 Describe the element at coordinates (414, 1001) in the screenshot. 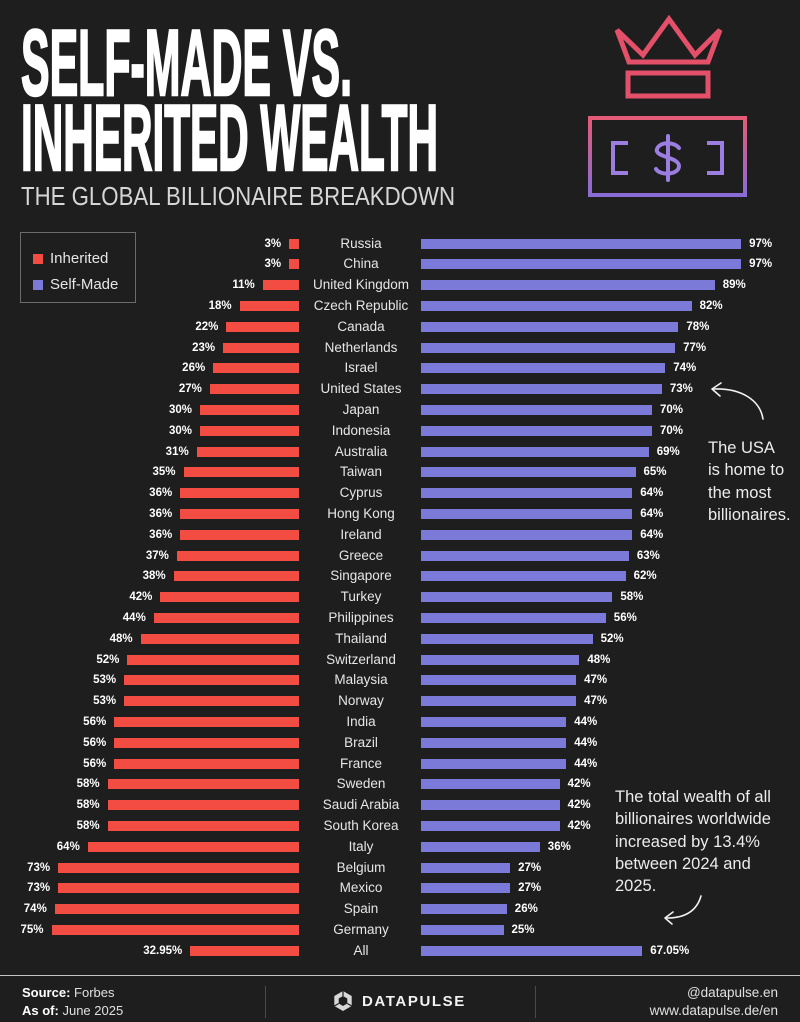

I see `brand-name: DATAPULSE` at that location.